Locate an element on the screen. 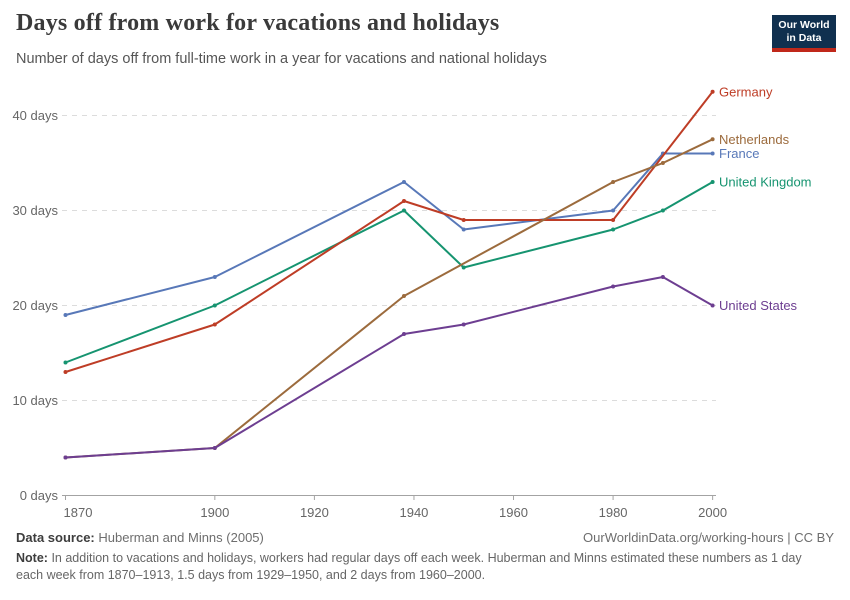 Image resolution: width=850 pixels, height=600 pixels. data-source-row: Data source: Huberman and Minns (2005) is located at coordinates (140, 537).